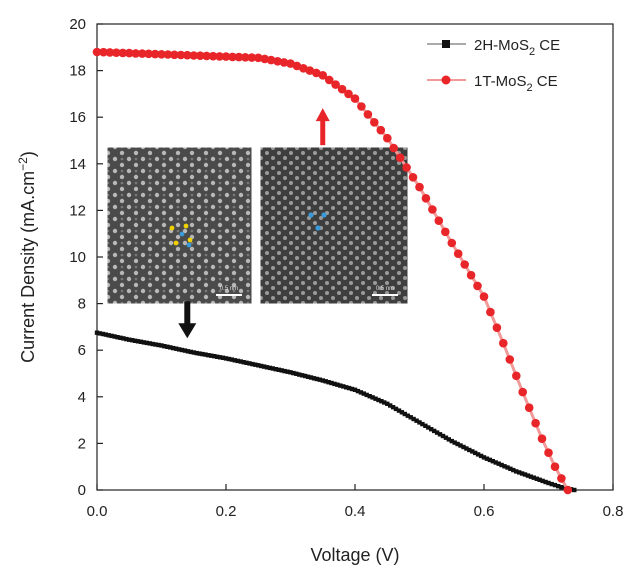 The height and width of the screenshot is (571, 632). Describe the element at coordinates (446, 44) in the screenshot. I see `legend-marker-2h` at that location.